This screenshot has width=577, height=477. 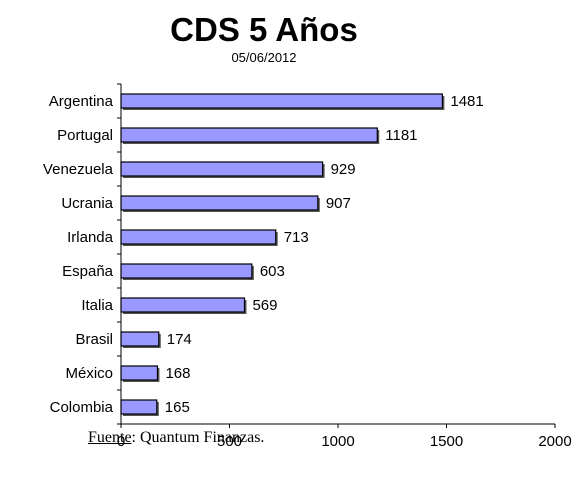 What do you see at coordinates (179, 339) in the screenshot?
I see `data-label: 174` at bounding box center [179, 339].